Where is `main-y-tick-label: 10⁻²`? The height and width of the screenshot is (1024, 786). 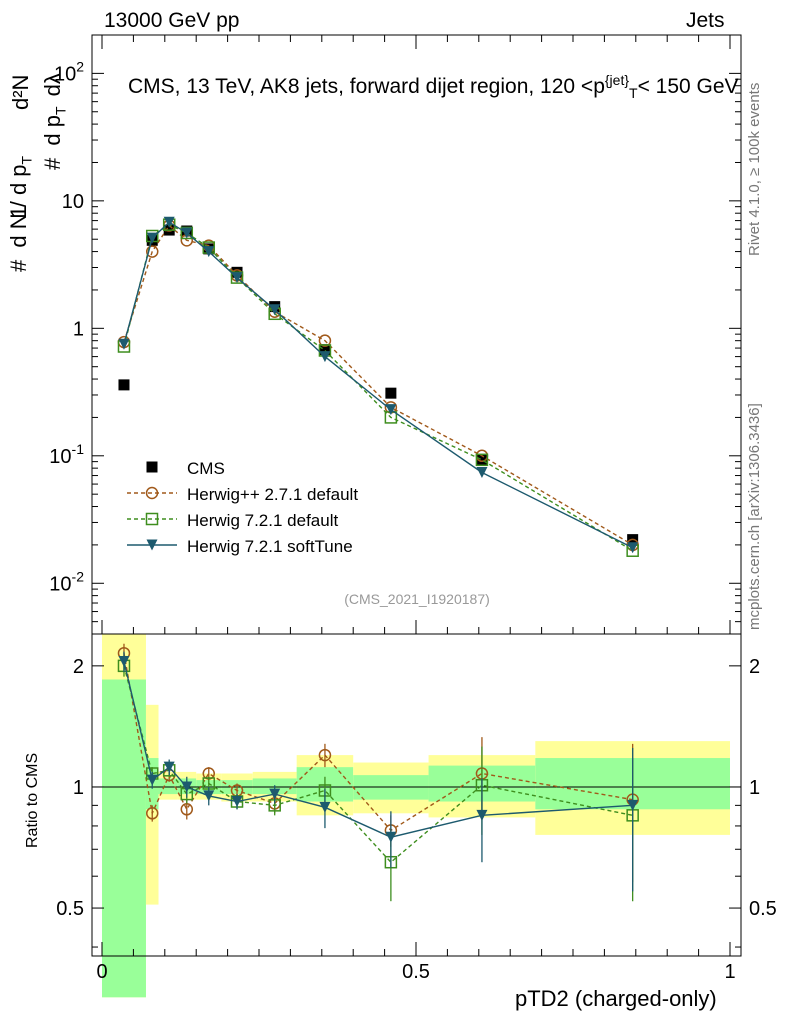
main-y-tick-label: 10⁻² is located at coordinates (66, 581).